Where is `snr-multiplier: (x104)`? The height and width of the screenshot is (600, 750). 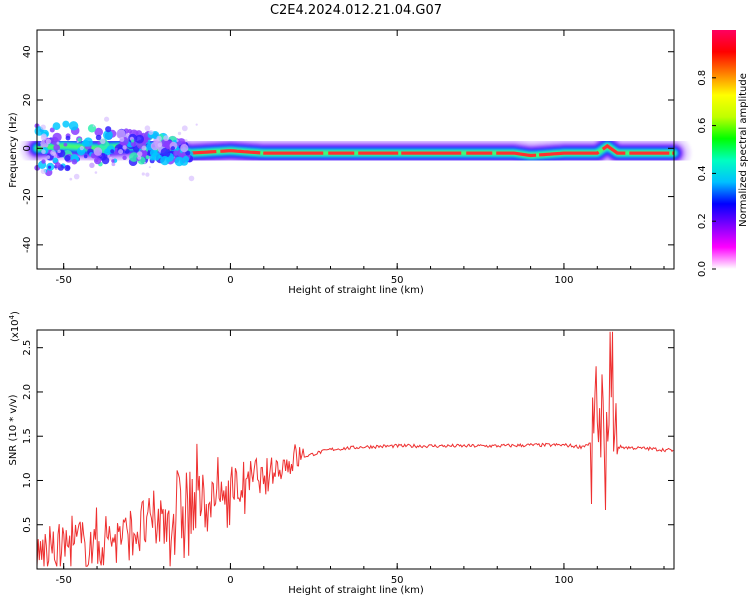 snr-multiplier: (x104) is located at coordinates (14, 326).